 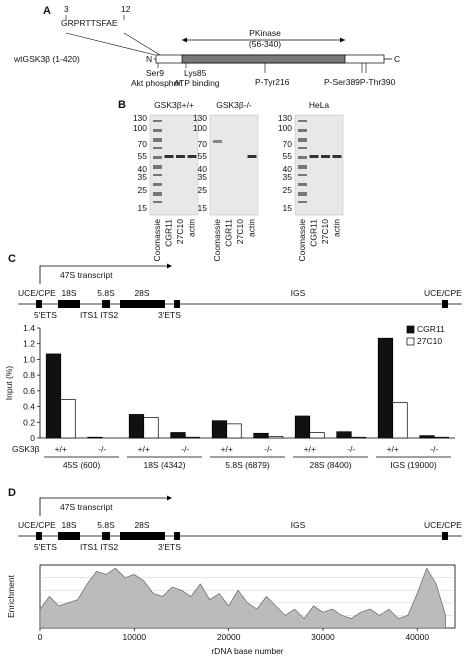 What do you see at coordinates (157, 83) in the screenshot?
I see `site-note: Akt phosphor.` at bounding box center [157, 83].